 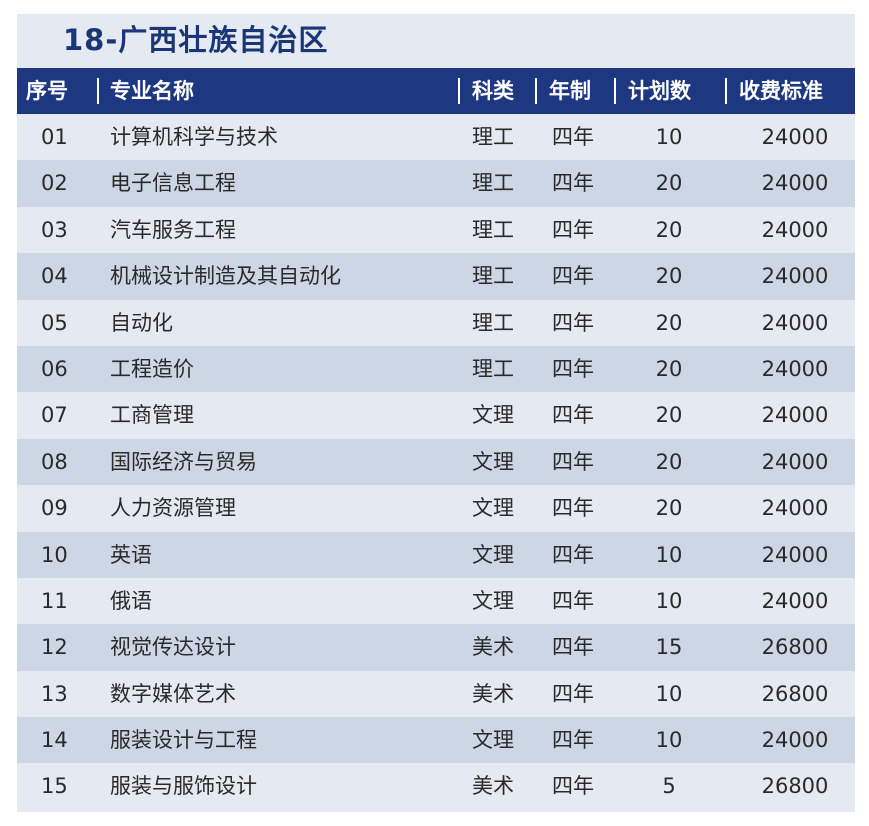 I want to click on cell-no: 10, so click(x=54, y=554).